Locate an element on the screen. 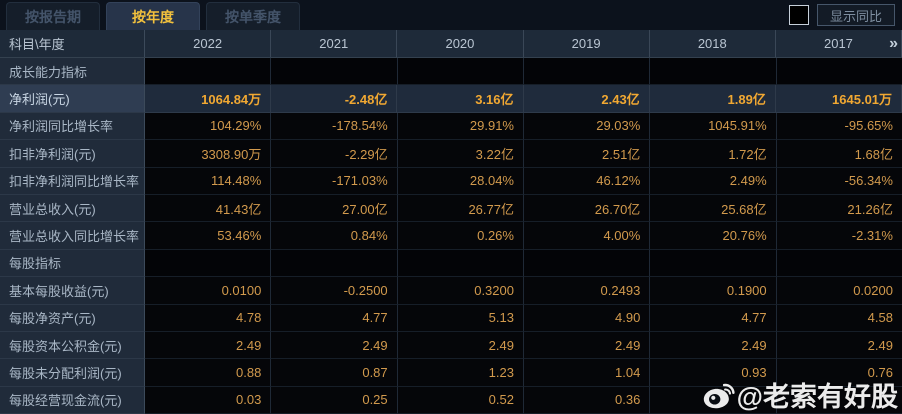  table-row: 每股资本公积金(元) 2.49 2.49 2.49 2.49 2.49 2.49 is located at coordinates (451, 345).